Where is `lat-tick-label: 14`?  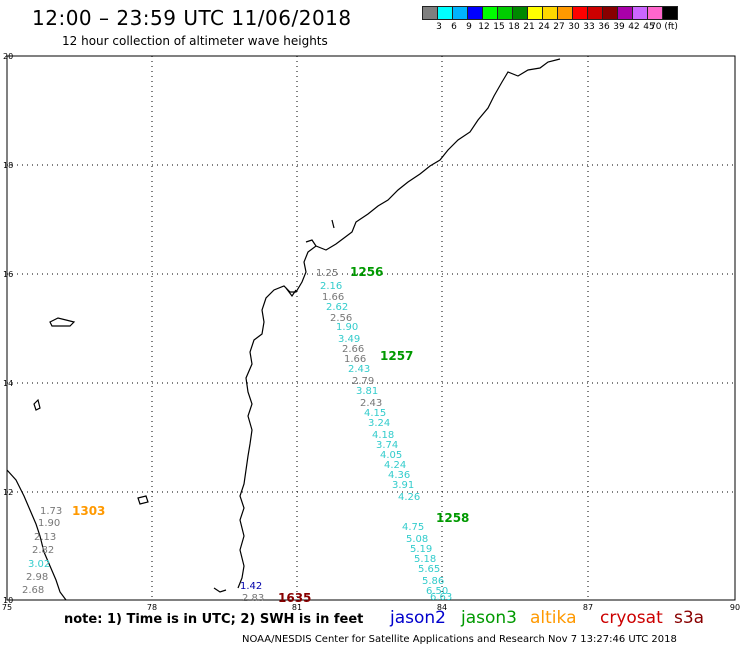
lat-tick-label: 14 is located at coordinates (8, 383).